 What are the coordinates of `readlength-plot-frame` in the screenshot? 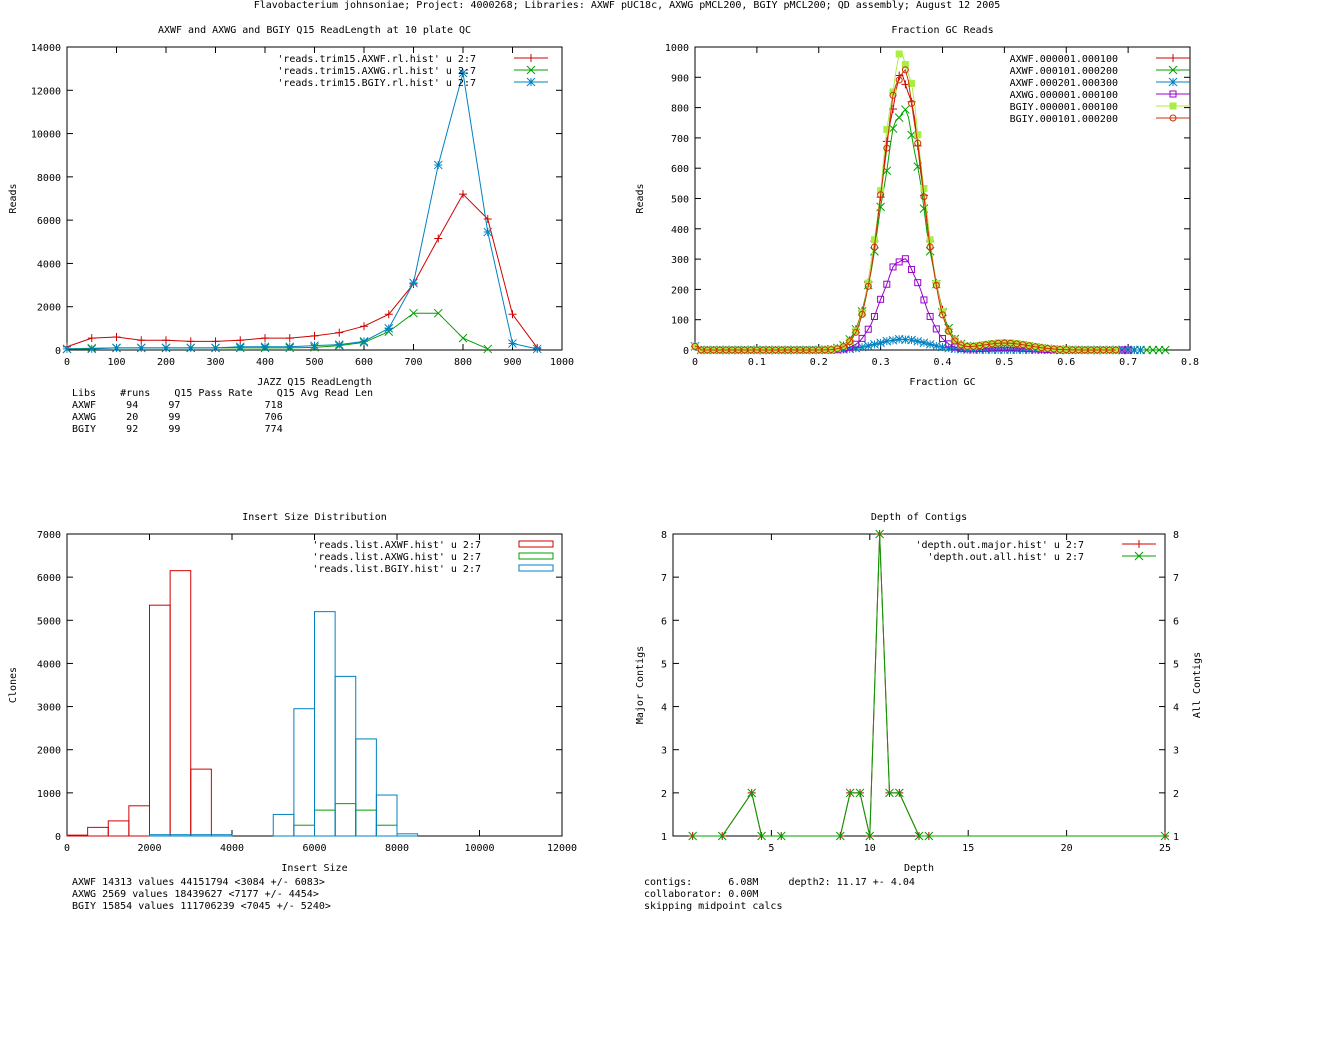 It's located at (314, 198).